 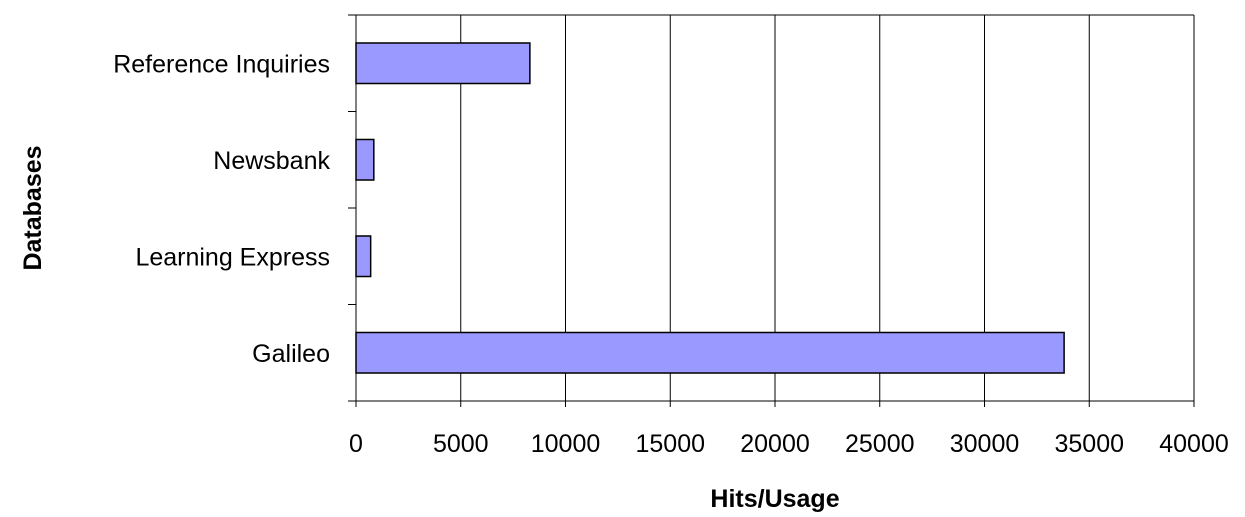 What do you see at coordinates (775, 444) in the screenshot?
I see `x-tick-label: 20000` at bounding box center [775, 444].